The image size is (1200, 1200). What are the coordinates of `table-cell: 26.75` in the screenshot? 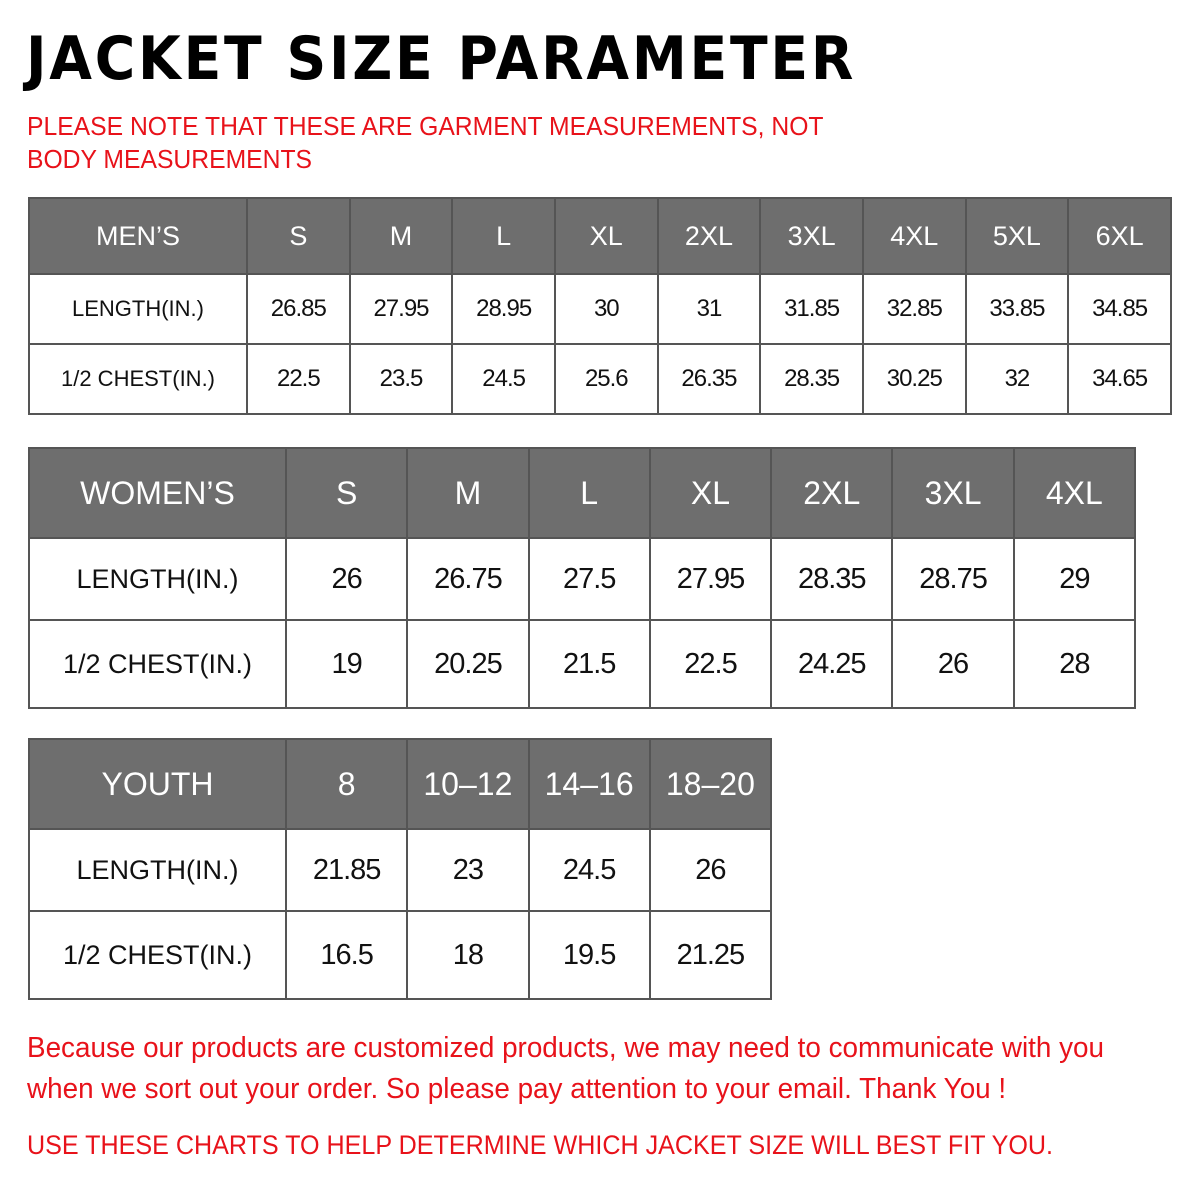 It's located at (468, 579).